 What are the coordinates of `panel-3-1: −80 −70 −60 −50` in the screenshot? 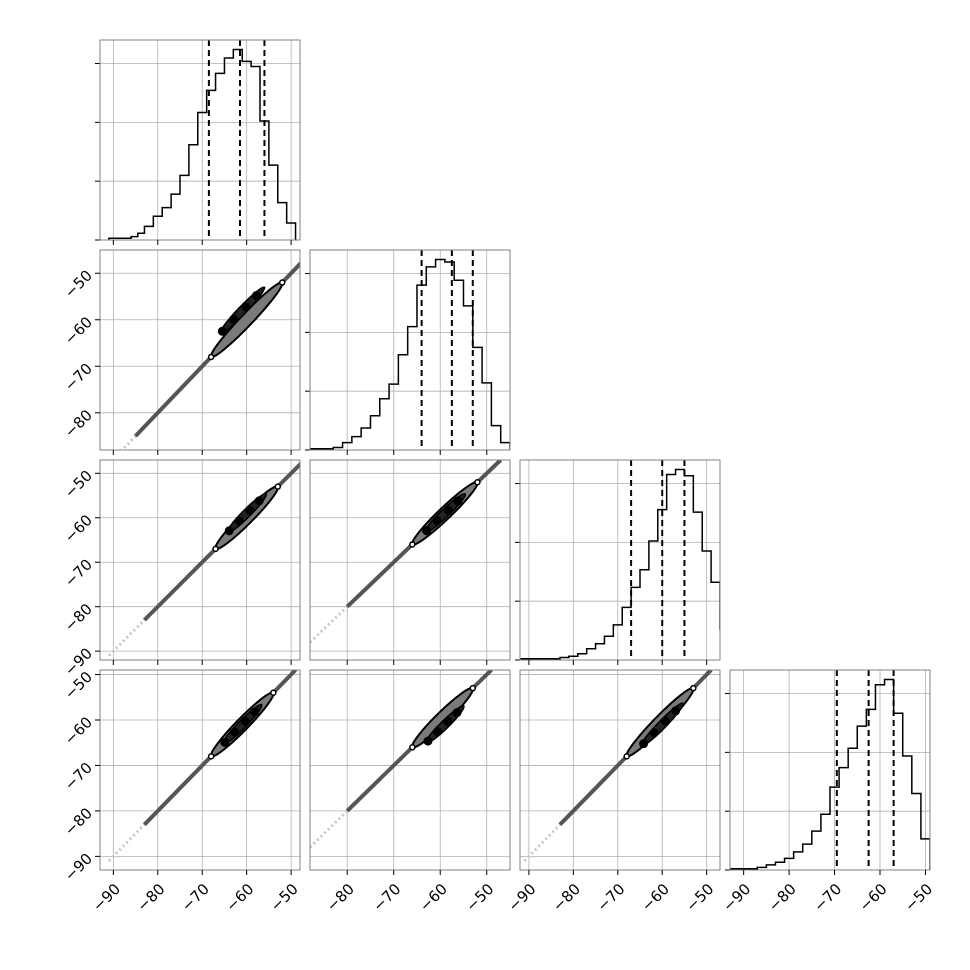 It's located at (410, 792).